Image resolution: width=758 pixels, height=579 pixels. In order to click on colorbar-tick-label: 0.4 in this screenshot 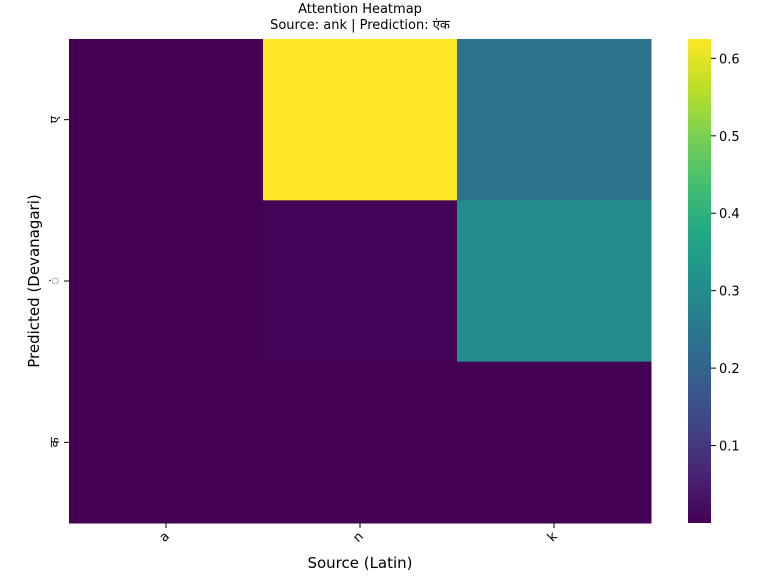, I will do `click(729, 214)`.